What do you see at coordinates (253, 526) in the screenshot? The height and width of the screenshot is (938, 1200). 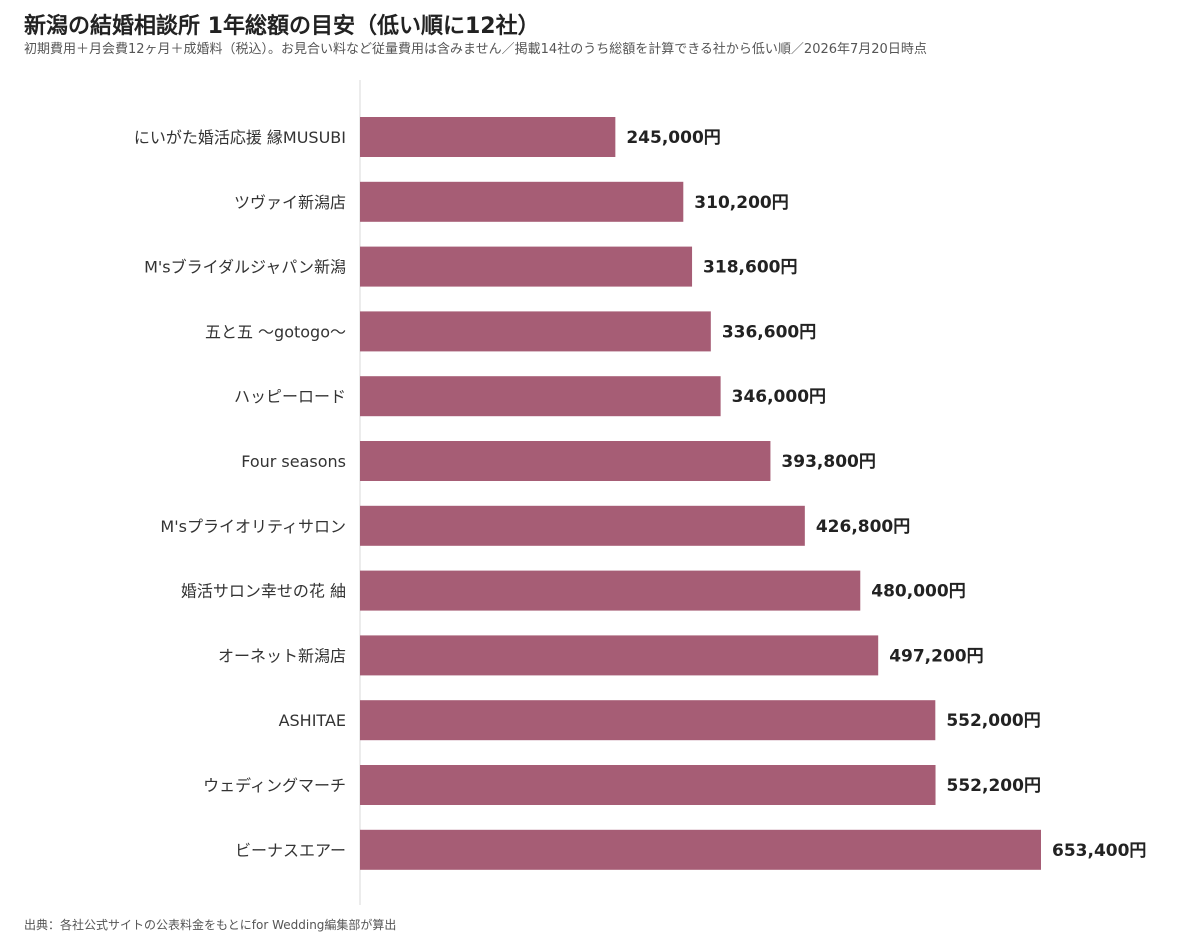 I see `category-label: M'sプライオリティサロン` at bounding box center [253, 526].